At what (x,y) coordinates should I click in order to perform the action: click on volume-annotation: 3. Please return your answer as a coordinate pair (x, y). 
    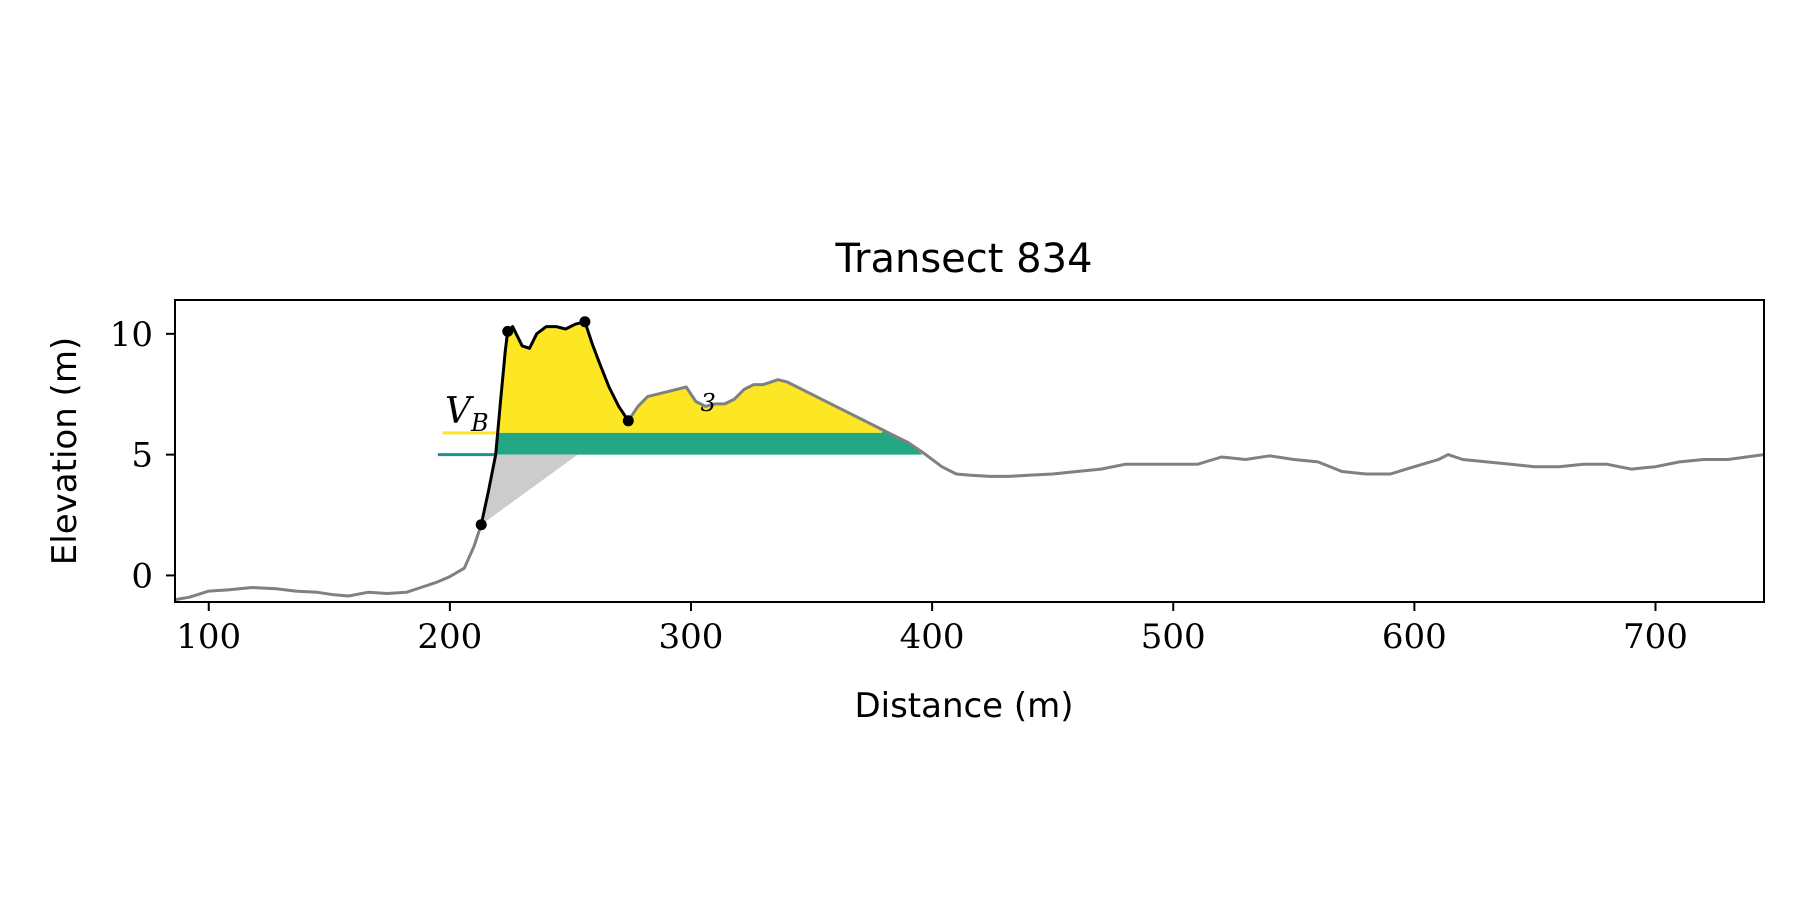
    Looking at the image, I should click on (708, 403).